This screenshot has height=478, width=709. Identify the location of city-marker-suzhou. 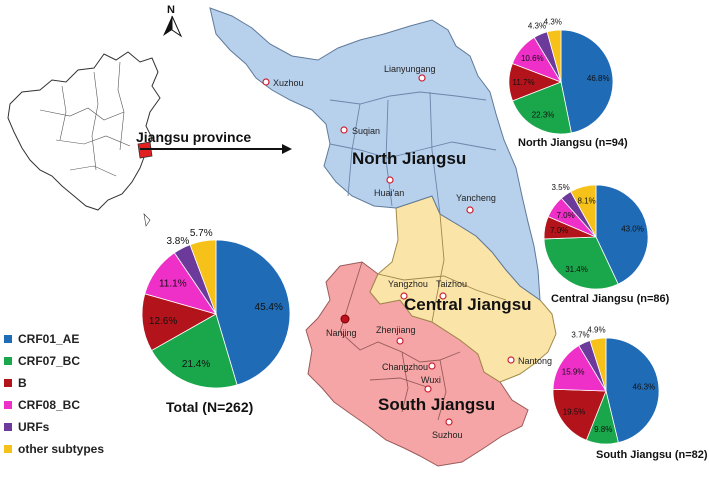
(449, 422).